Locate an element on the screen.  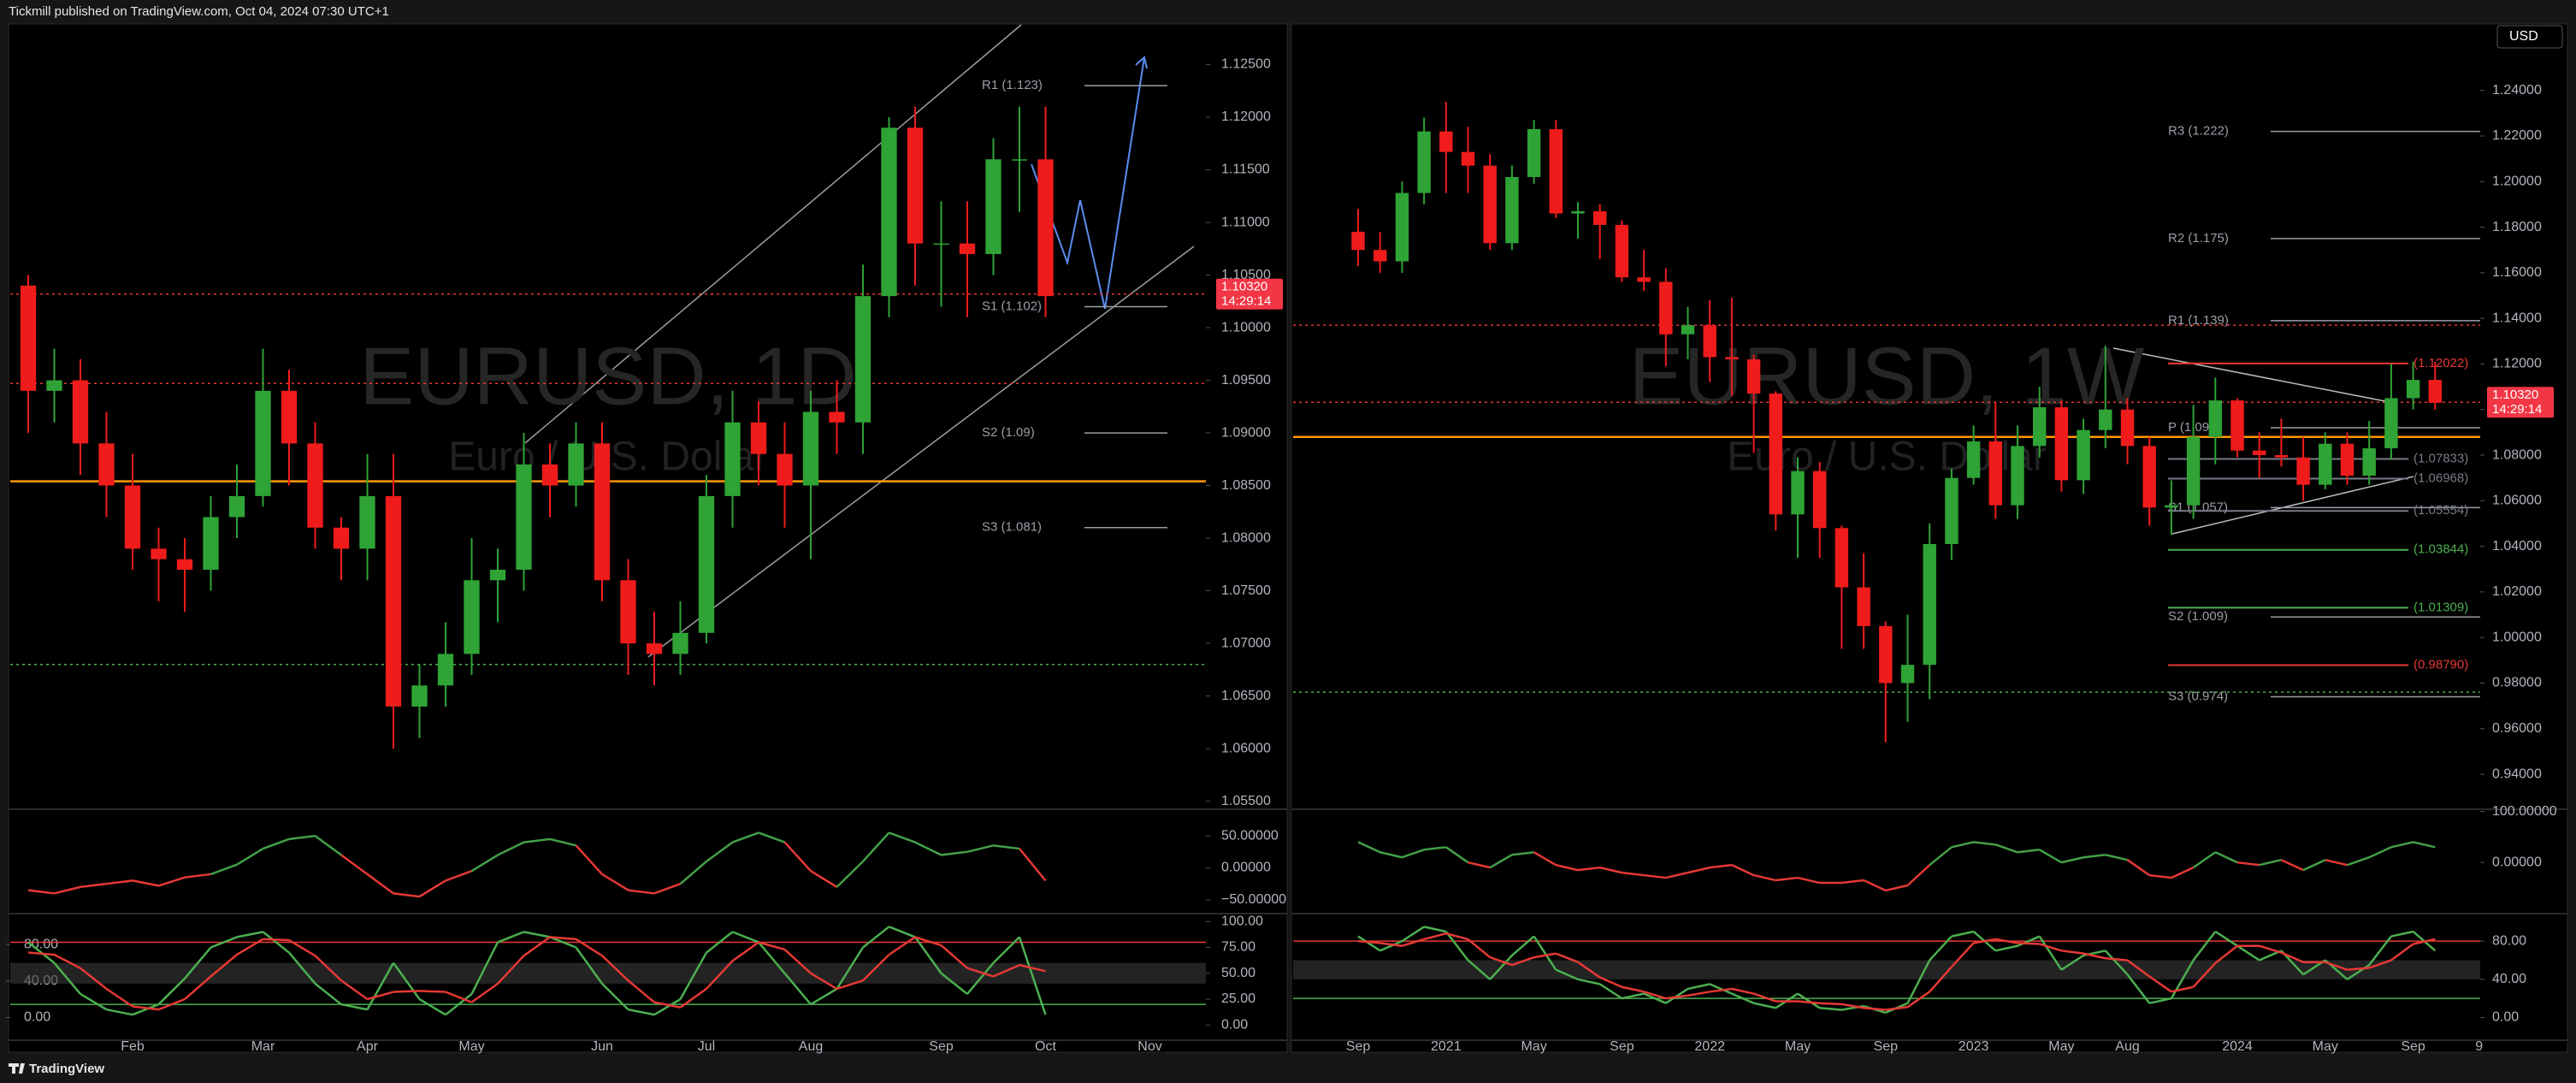
y-tick-label: 0.96000 is located at coordinates (2517, 728).